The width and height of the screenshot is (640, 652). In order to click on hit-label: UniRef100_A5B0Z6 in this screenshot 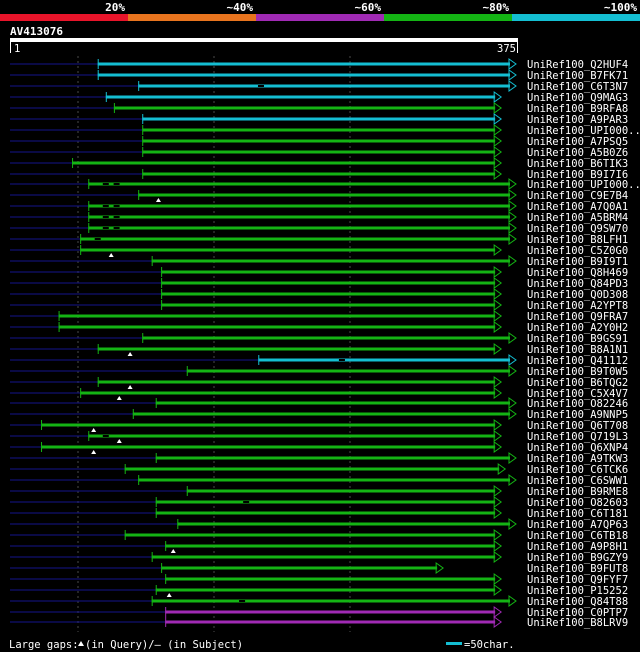, I will do `click(577, 153)`.